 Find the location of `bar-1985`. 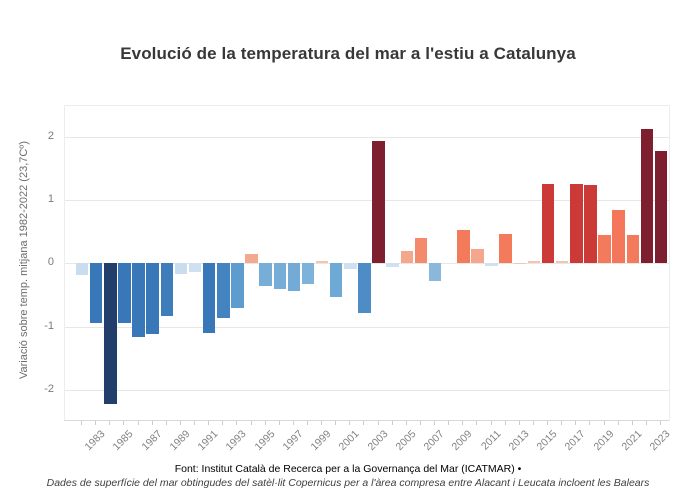

bar-1985 is located at coordinates (124, 293).